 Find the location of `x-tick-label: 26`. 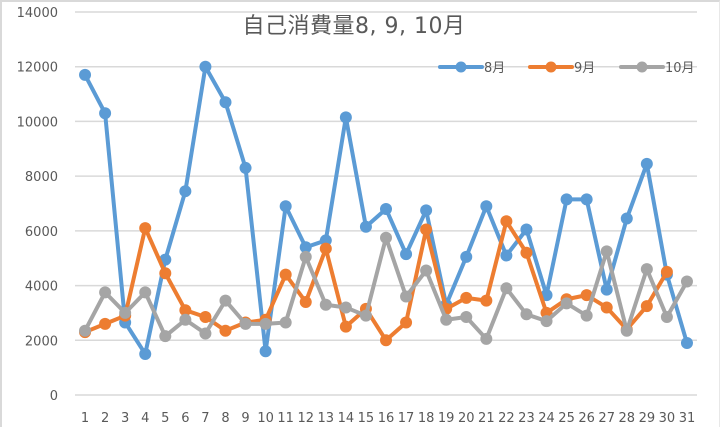

x-tick-label: 26 is located at coordinates (586, 418).